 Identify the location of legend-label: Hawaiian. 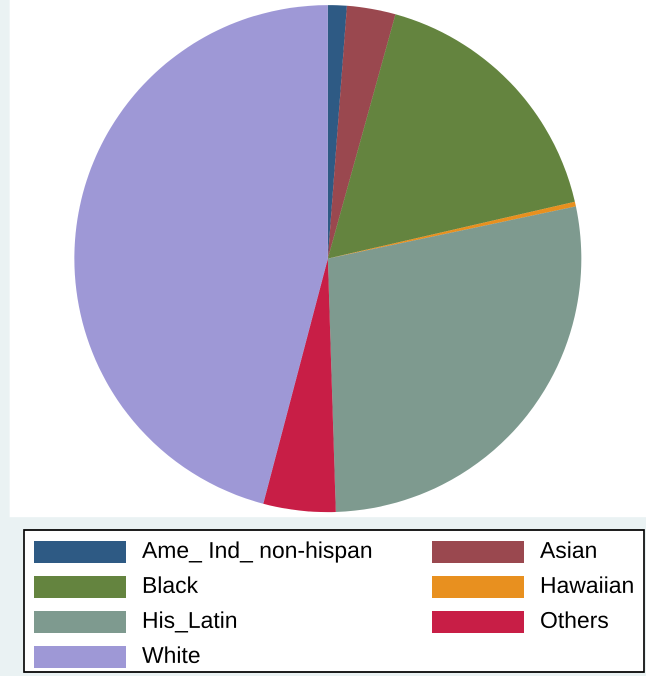
(587, 585).